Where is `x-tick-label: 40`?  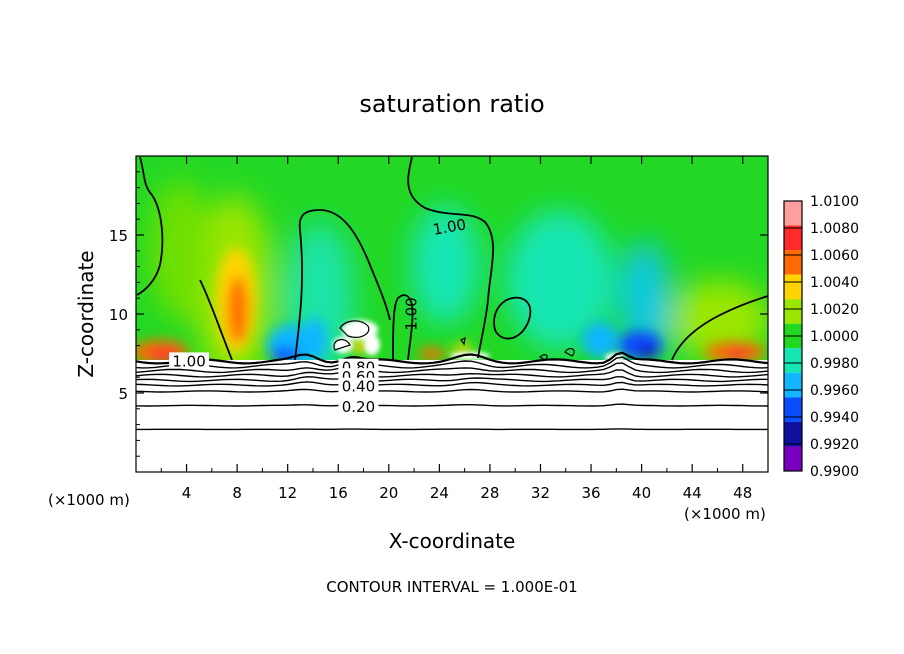
x-tick-label: 40 is located at coordinates (641, 493).